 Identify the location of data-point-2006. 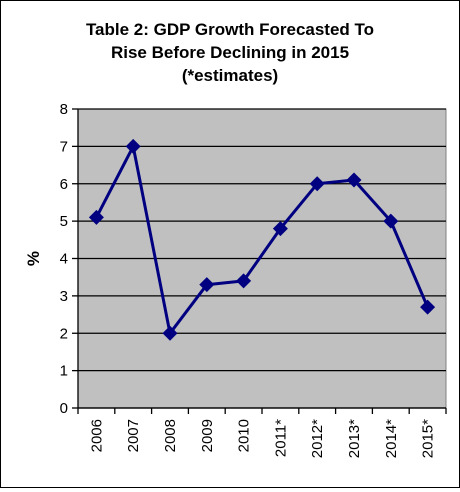
(96, 217).